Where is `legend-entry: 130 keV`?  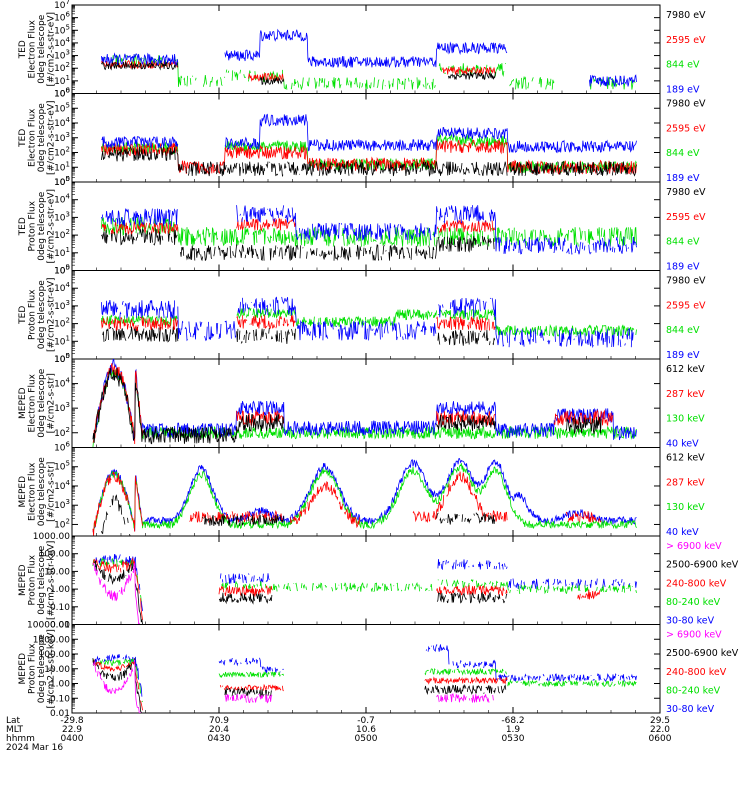 legend-entry: 130 keV is located at coordinates (685, 419).